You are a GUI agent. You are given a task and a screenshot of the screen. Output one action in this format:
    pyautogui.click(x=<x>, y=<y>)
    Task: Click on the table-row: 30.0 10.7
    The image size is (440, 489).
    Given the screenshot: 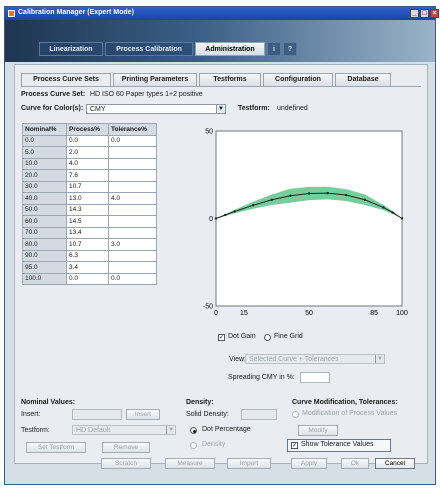 What is the action you would take?
    pyautogui.click(x=89, y=186)
    